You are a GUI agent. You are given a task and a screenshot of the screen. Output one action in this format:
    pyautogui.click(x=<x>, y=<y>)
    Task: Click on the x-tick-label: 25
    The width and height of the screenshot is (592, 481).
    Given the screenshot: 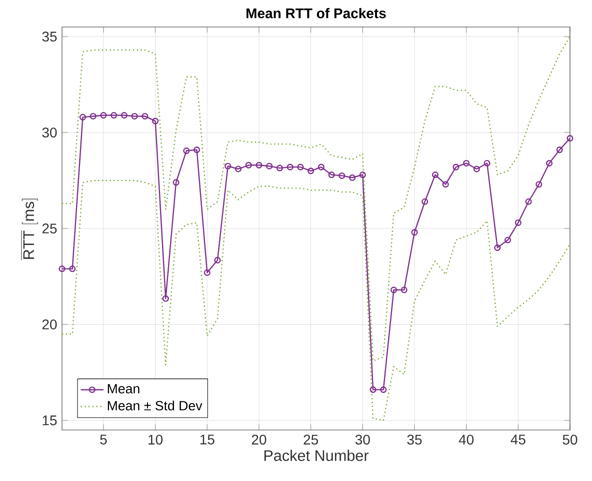 What is the action you would take?
    pyautogui.click(x=311, y=439)
    